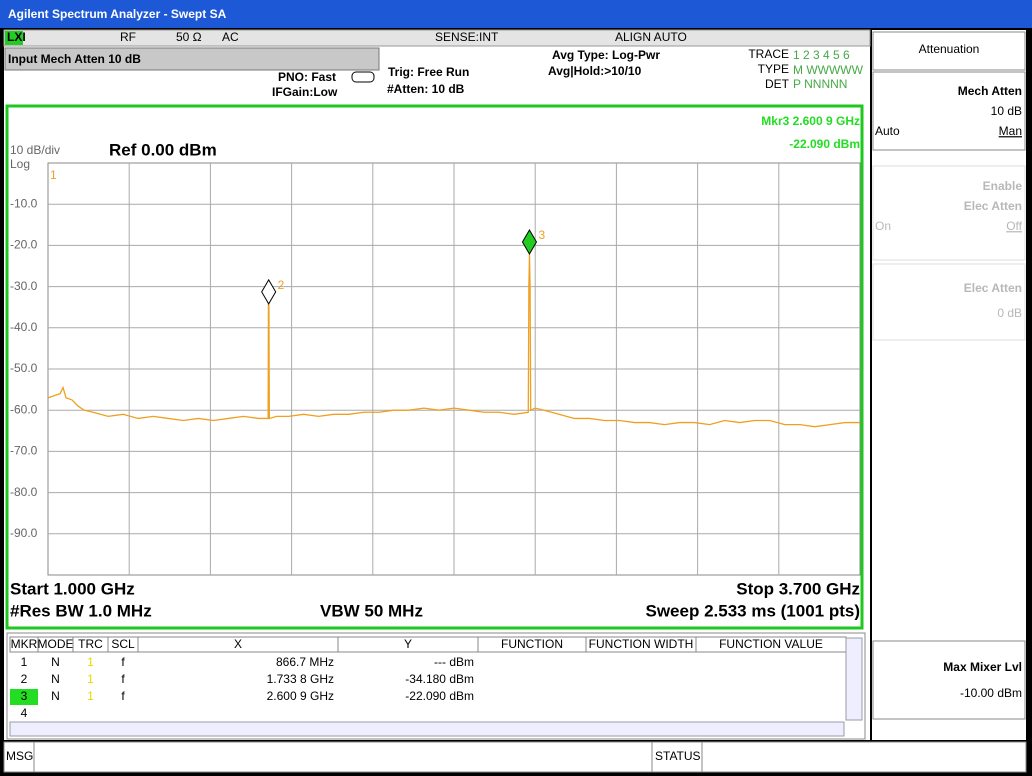 Image resolution: width=1032 pixels, height=776 pixels. Describe the element at coordinates (53, 175) in the screenshot. I see `marker-label: 1` at that location.